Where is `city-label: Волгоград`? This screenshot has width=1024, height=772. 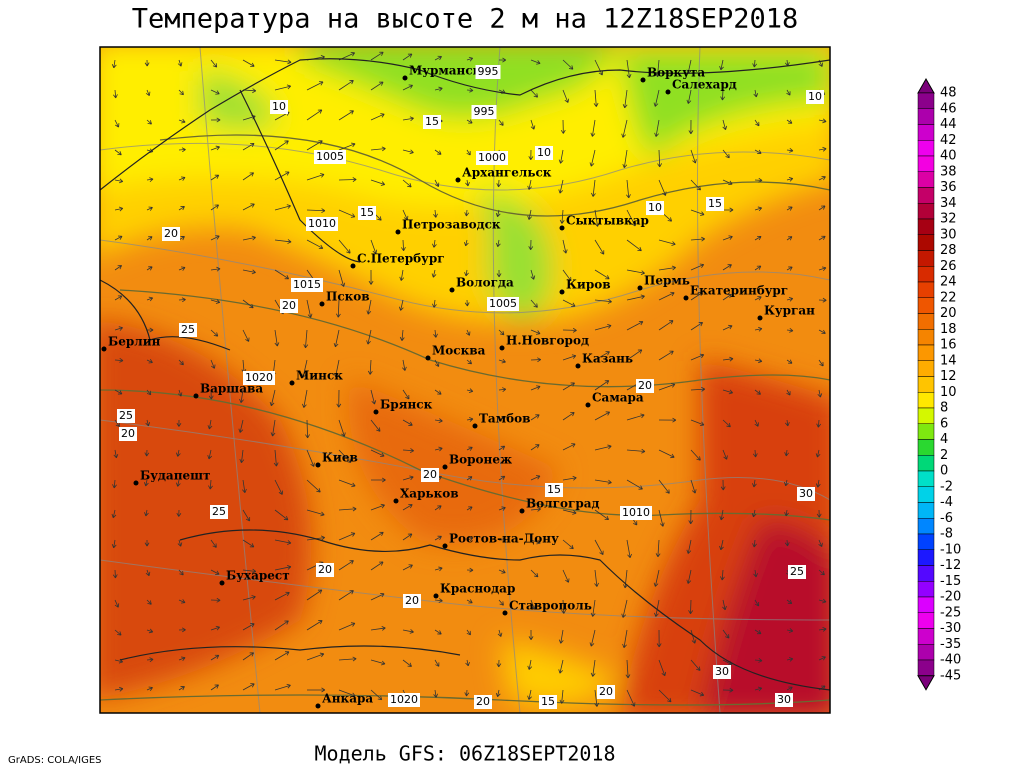
city-label: Волгоград is located at coordinates (562, 504).